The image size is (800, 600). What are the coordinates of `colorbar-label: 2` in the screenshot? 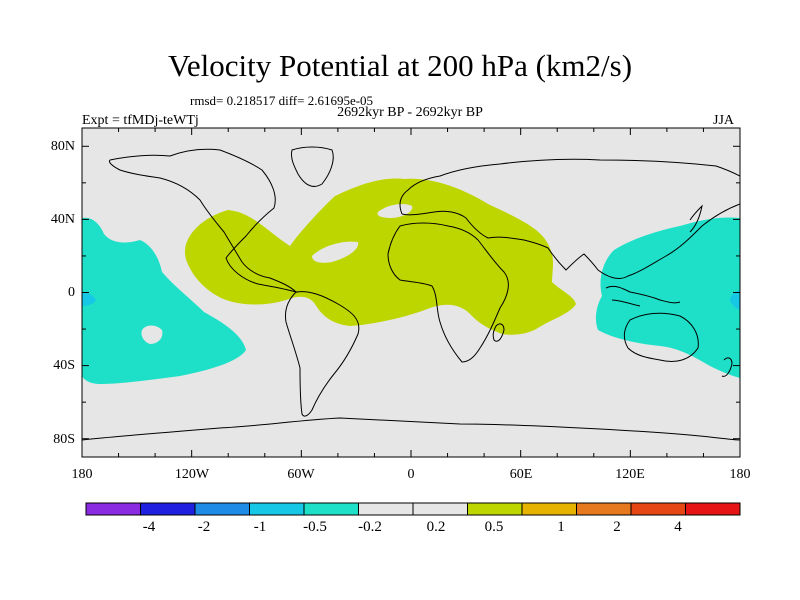 It's located at (617, 527).